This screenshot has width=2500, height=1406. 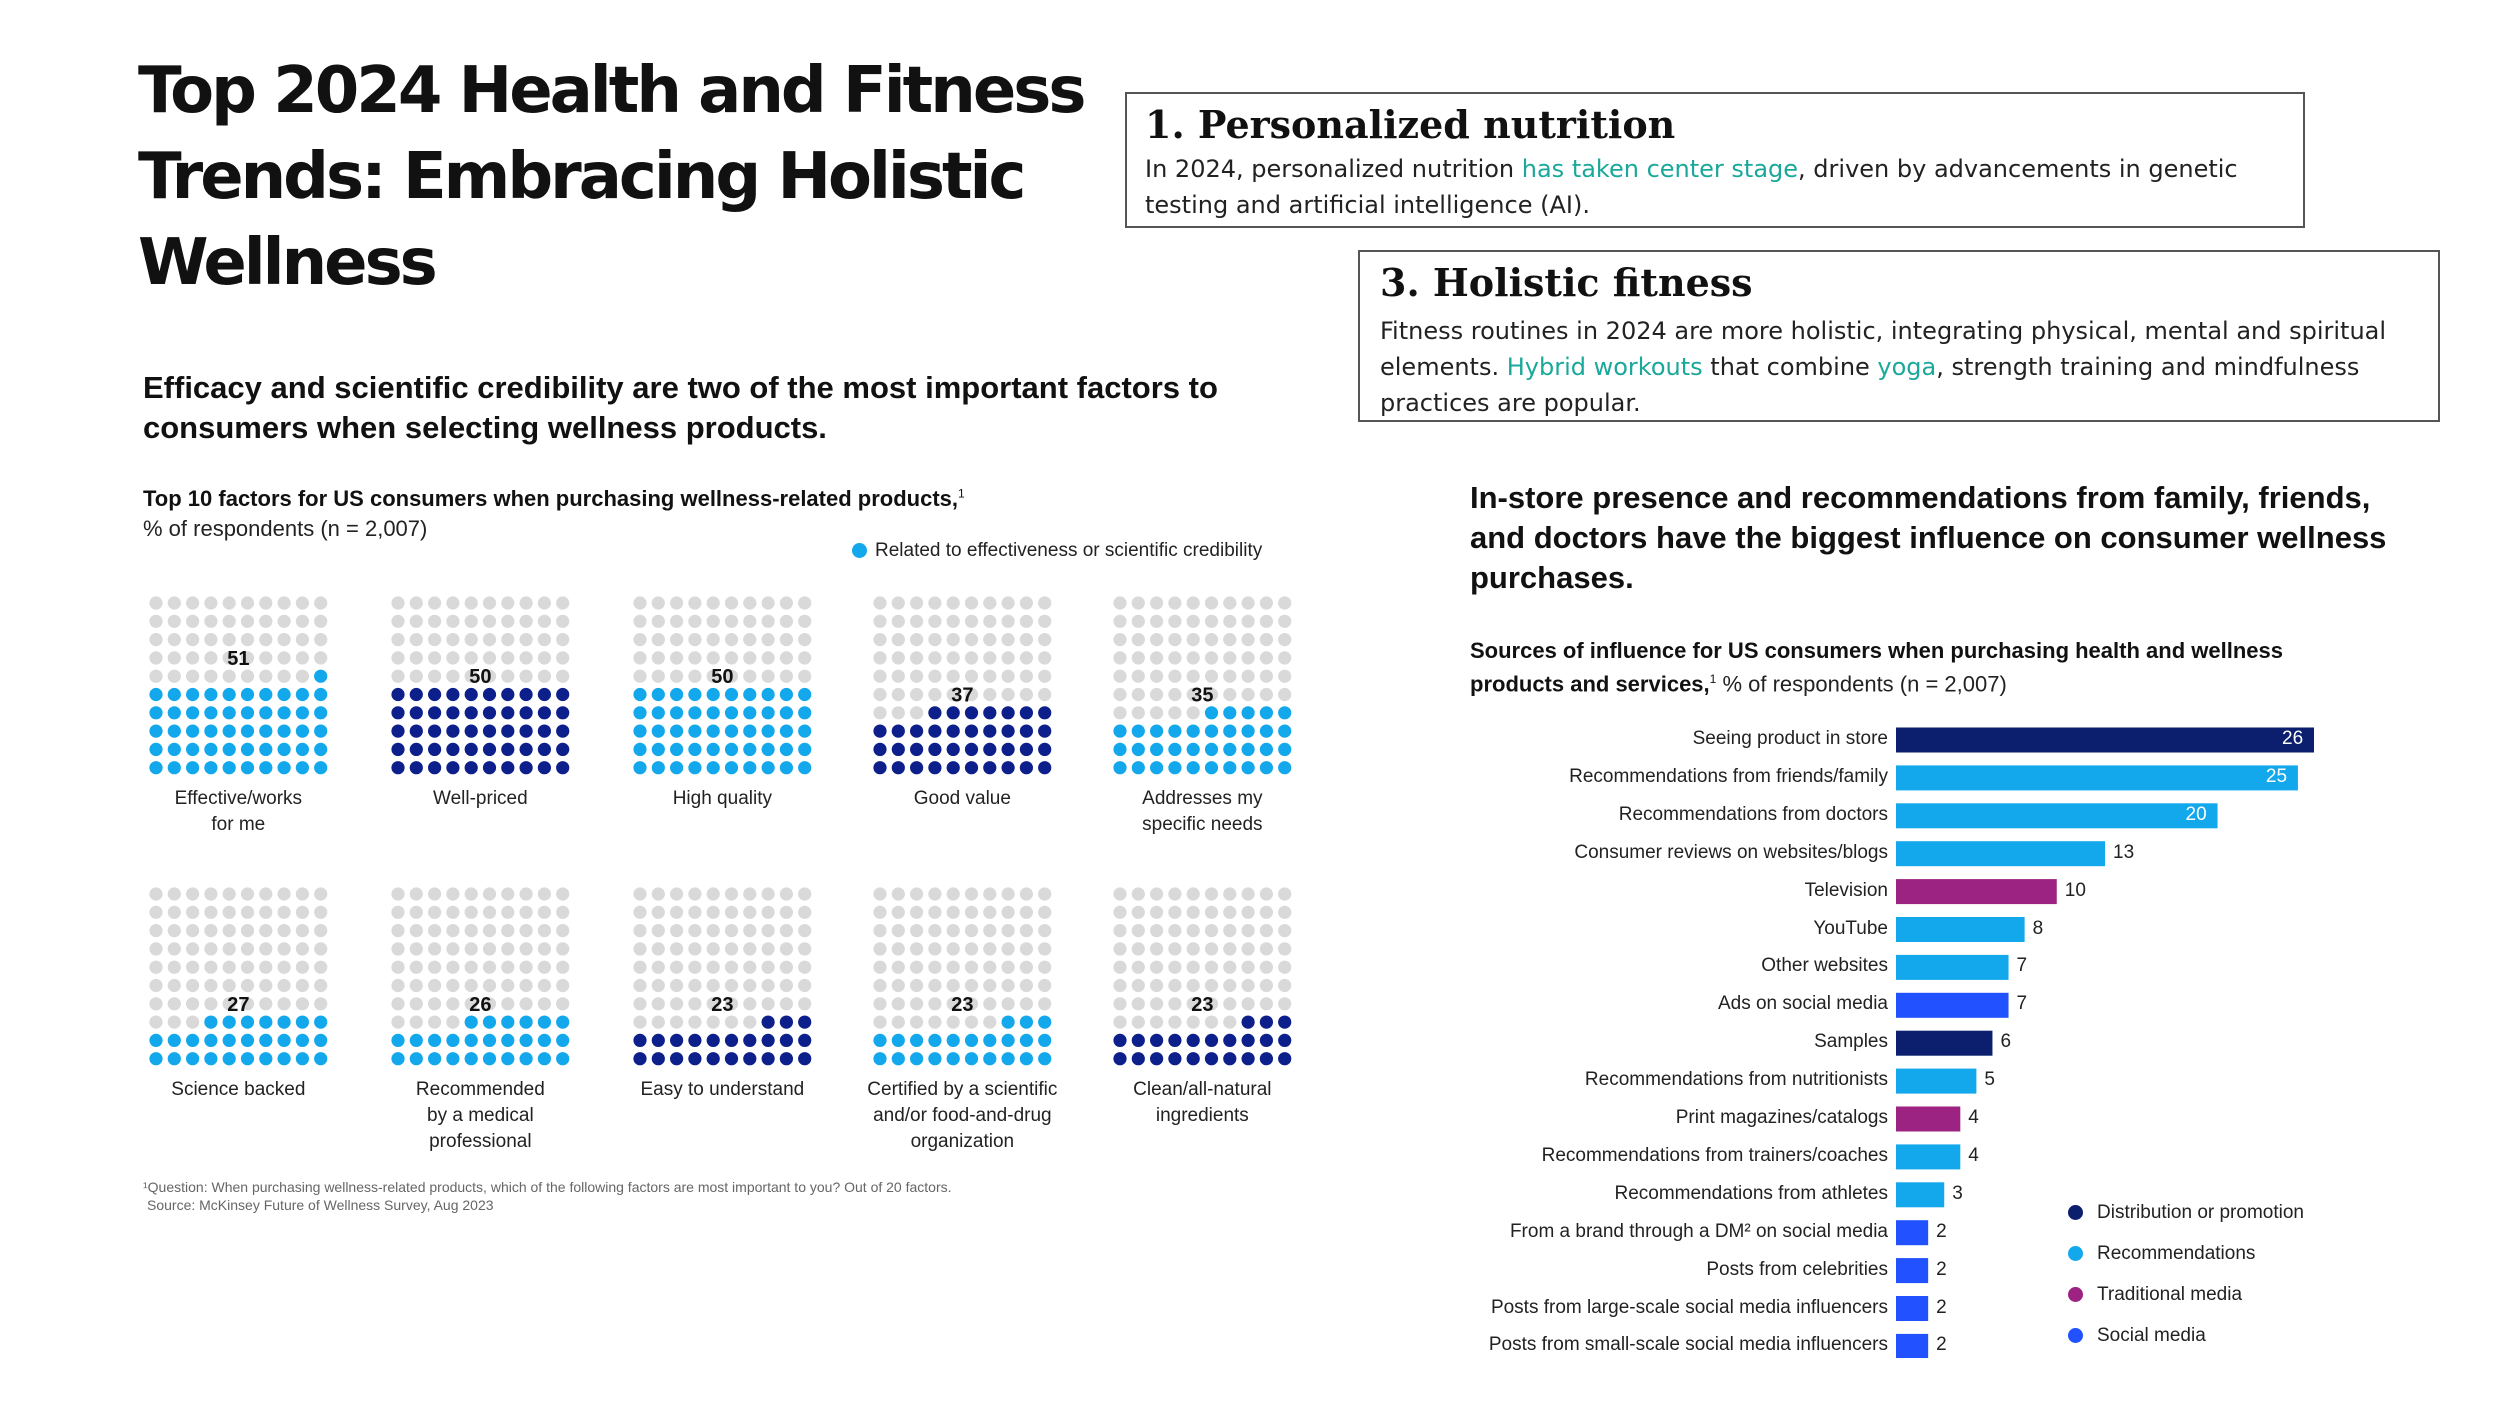 I want to click on waffle-category-label-line: ingredients, so click(x=1202, y=1115).